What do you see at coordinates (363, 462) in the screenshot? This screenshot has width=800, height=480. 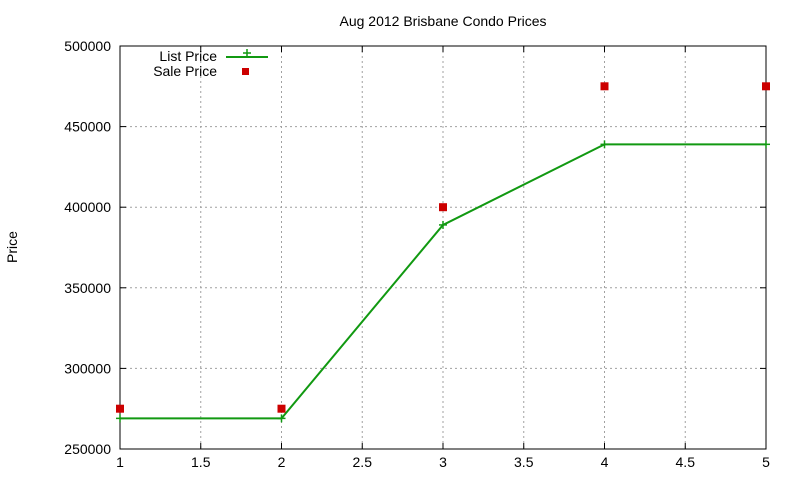 I see `x-tick-label: 2.5` at bounding box center [363, 462].